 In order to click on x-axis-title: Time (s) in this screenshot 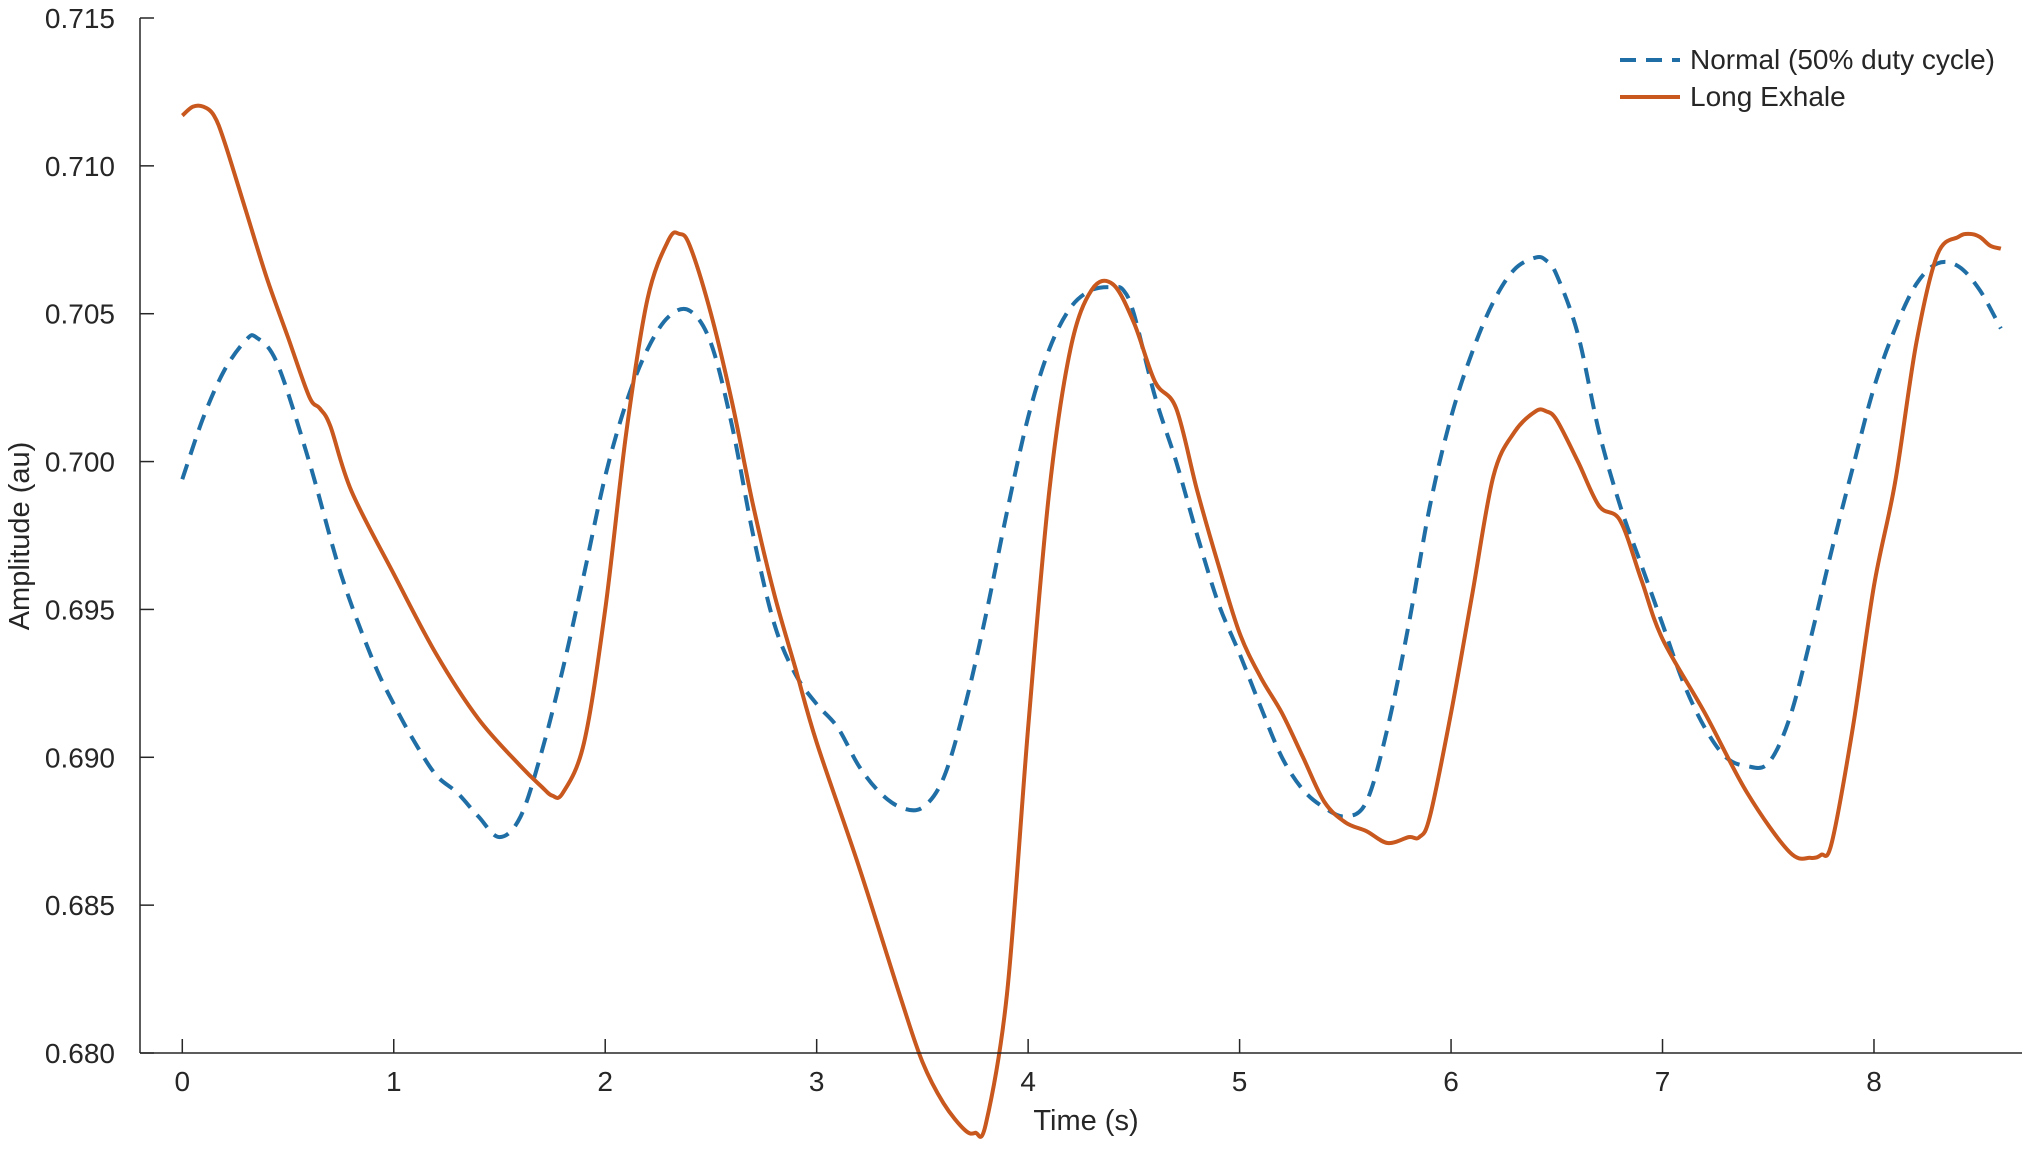, I will do `click(1085, 1121)`.